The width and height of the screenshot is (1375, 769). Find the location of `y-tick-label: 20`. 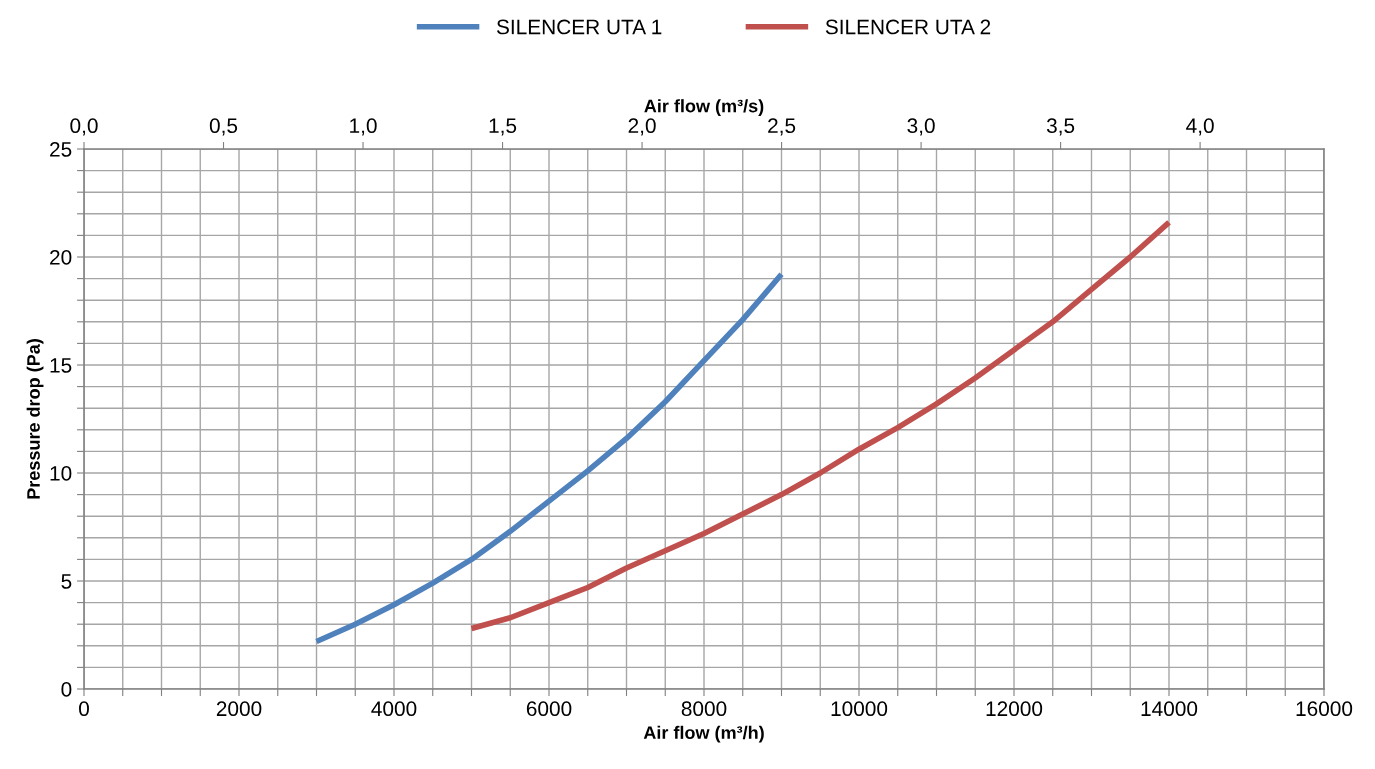

y-tick-label: 20 is located at coordinates (61, 257).